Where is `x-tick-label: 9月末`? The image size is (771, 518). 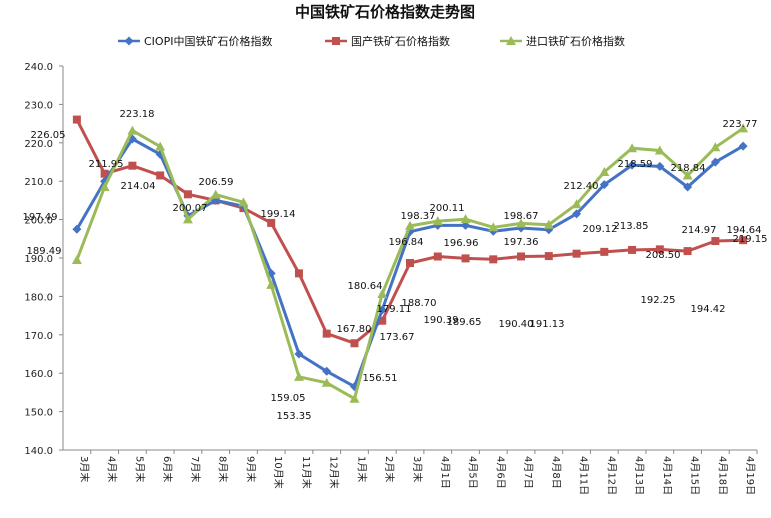 x-tick-label: 9月末 is located at coordinates (250, 469).